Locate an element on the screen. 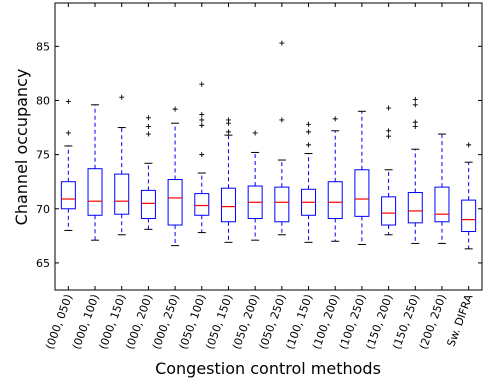 This screenshot has width=486, height=383. y-tick-label: 75 is located at coordinates (43, 155).